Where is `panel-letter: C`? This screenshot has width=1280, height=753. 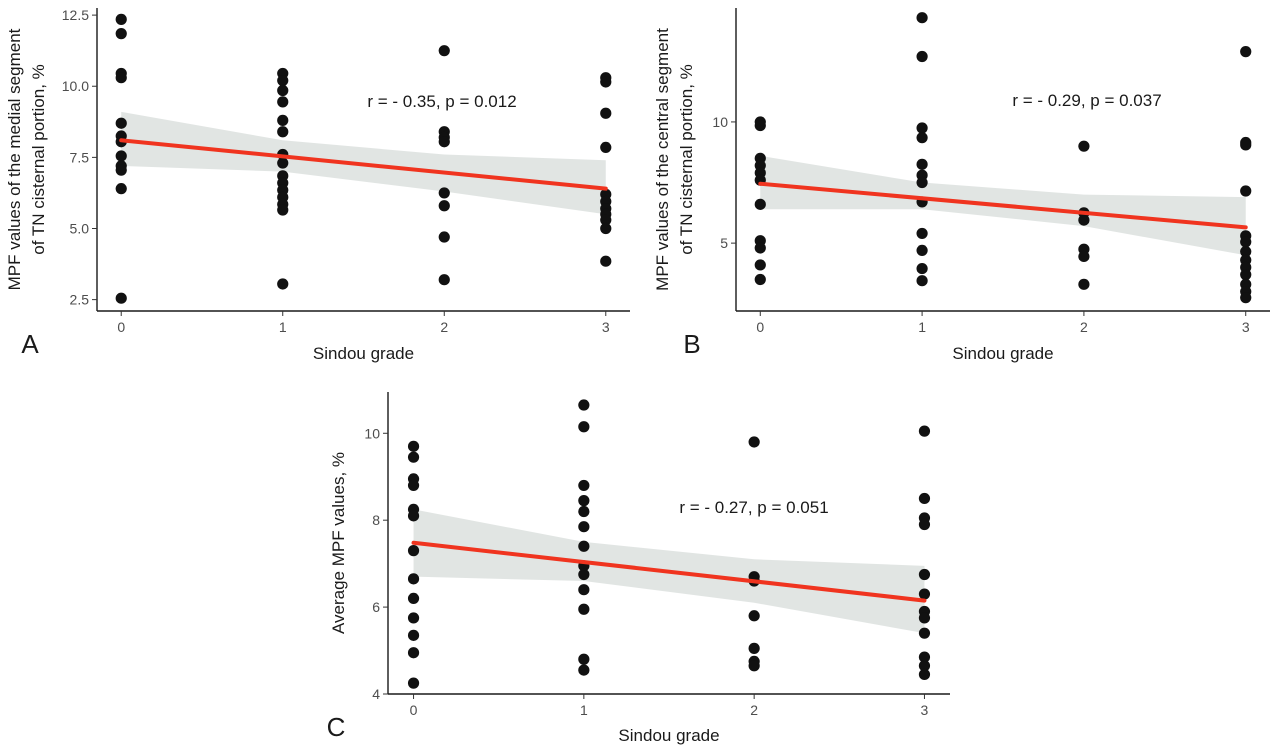
panel-letter: C is located at coordinates (336, 727).